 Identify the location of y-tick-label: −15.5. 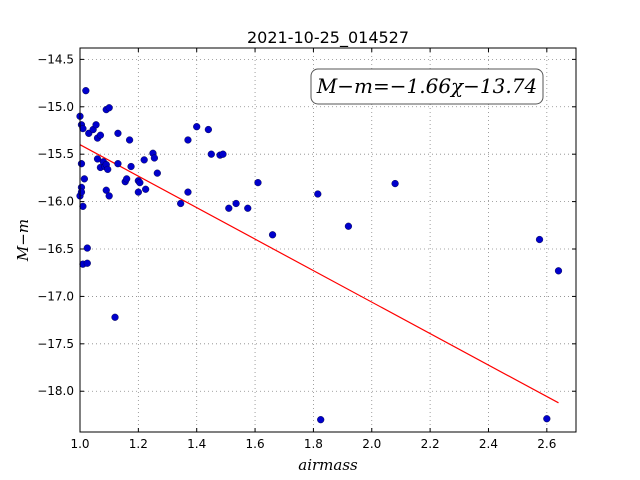
(55, 154).